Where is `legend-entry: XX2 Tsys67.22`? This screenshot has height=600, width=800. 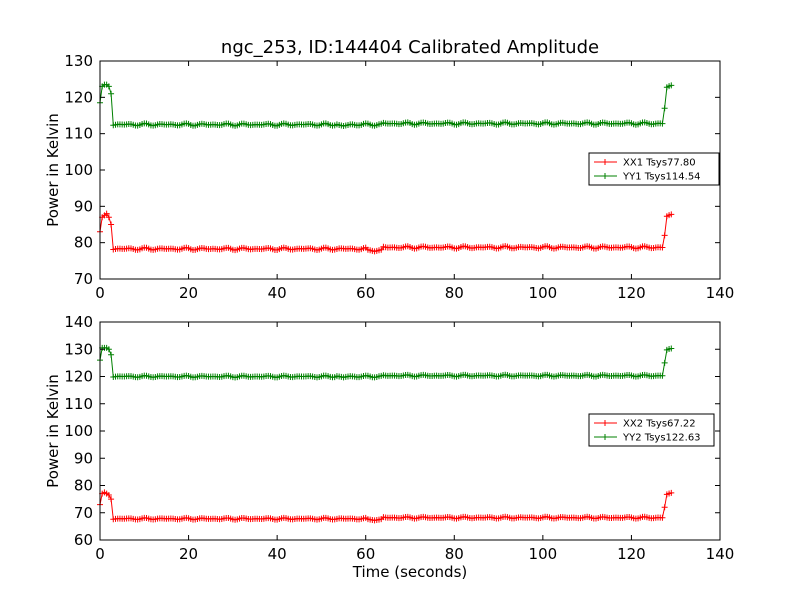 legend-entry: XX2 Tsys67.22 is located at coordinates (659, 424).